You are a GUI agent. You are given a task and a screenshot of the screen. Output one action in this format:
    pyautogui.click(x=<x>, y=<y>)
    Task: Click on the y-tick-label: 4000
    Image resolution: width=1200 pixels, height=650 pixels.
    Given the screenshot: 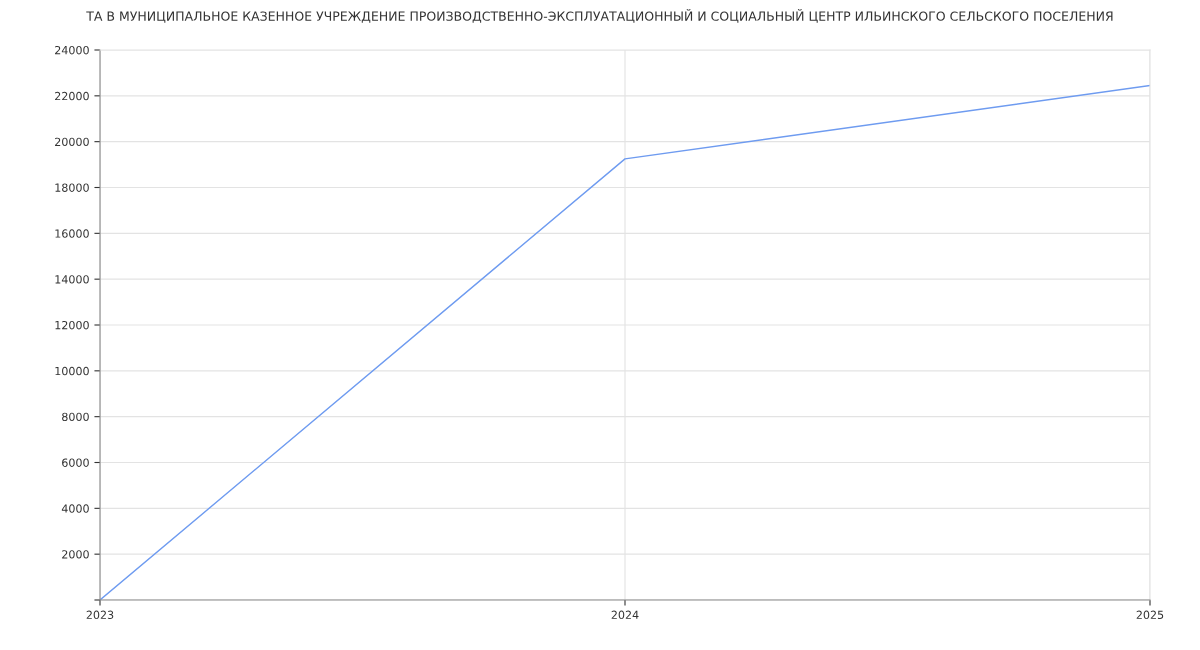 What is the action you would take?
    pyautogui.click(x=75, y=508)
    